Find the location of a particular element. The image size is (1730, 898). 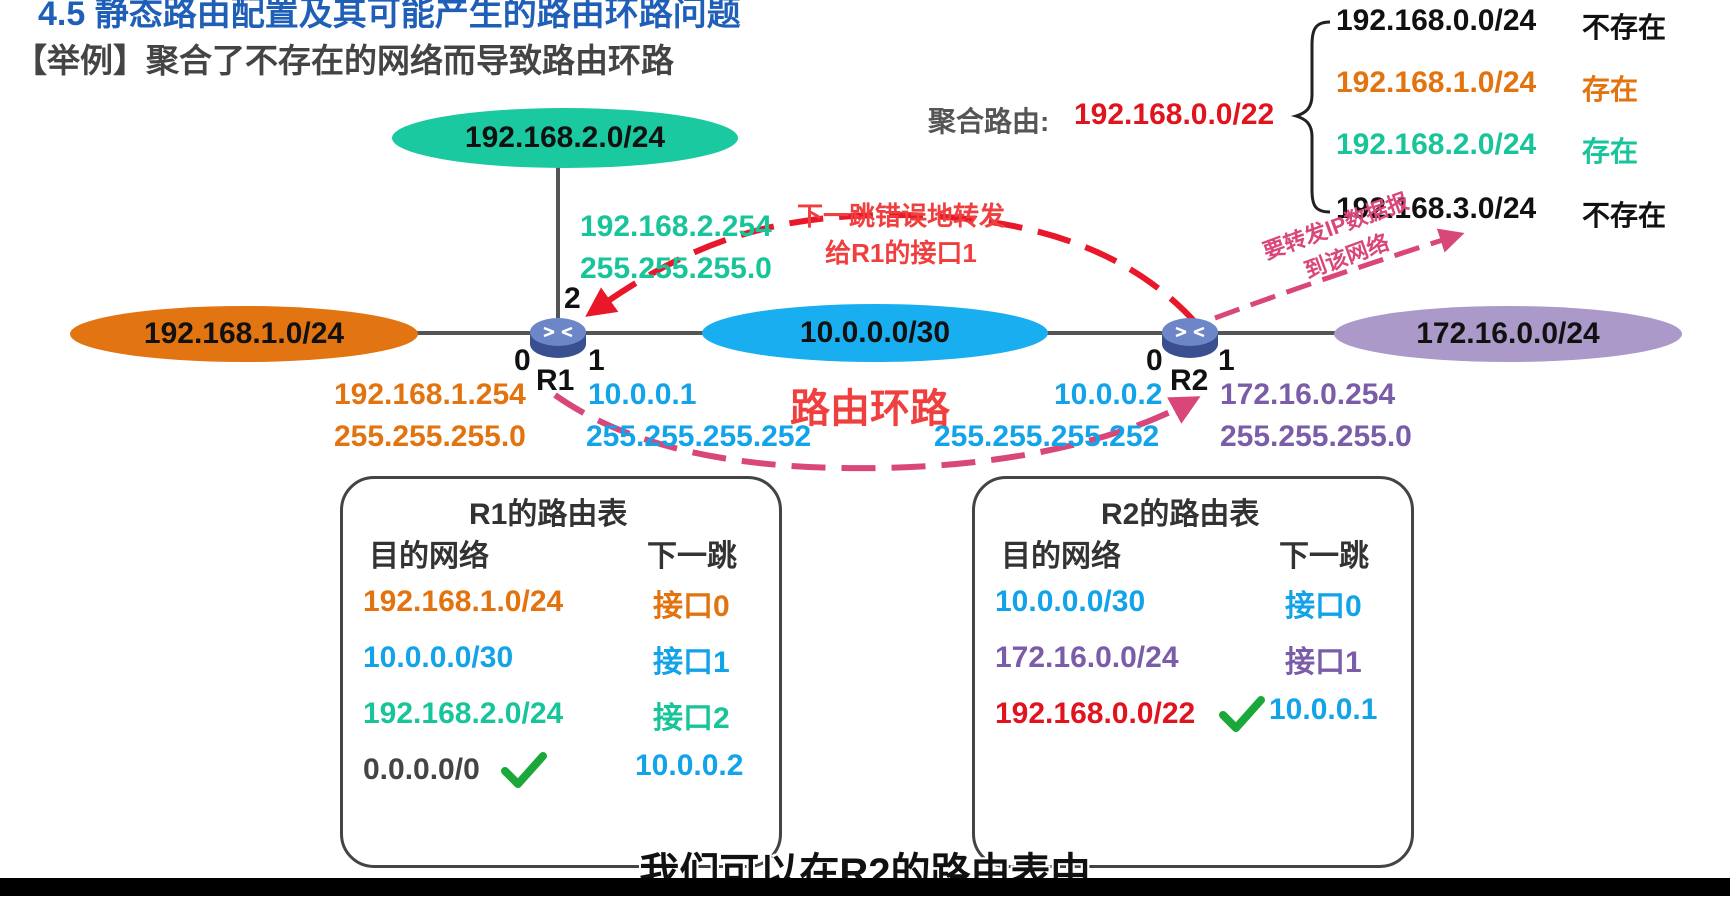

network-top-label: 192.168.2.0/24 is located at coordinates (565, 137).